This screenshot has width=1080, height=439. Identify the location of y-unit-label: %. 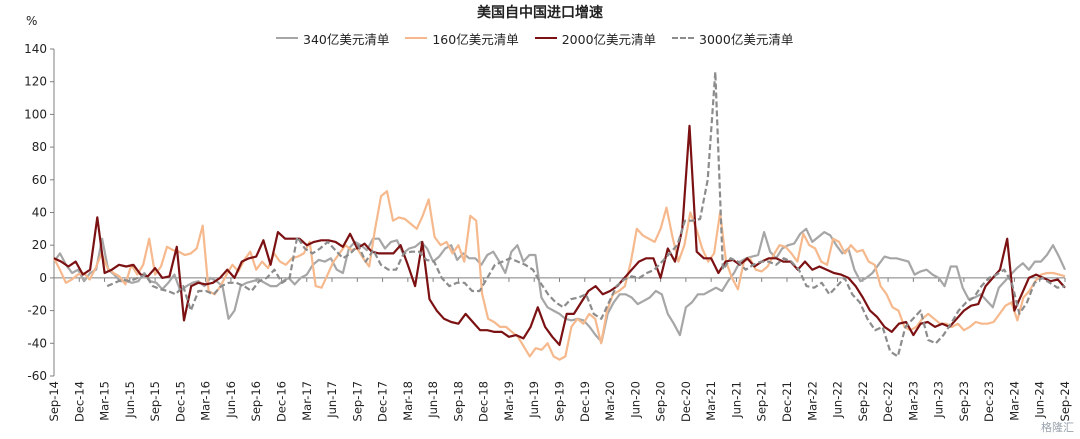
(31, 21).